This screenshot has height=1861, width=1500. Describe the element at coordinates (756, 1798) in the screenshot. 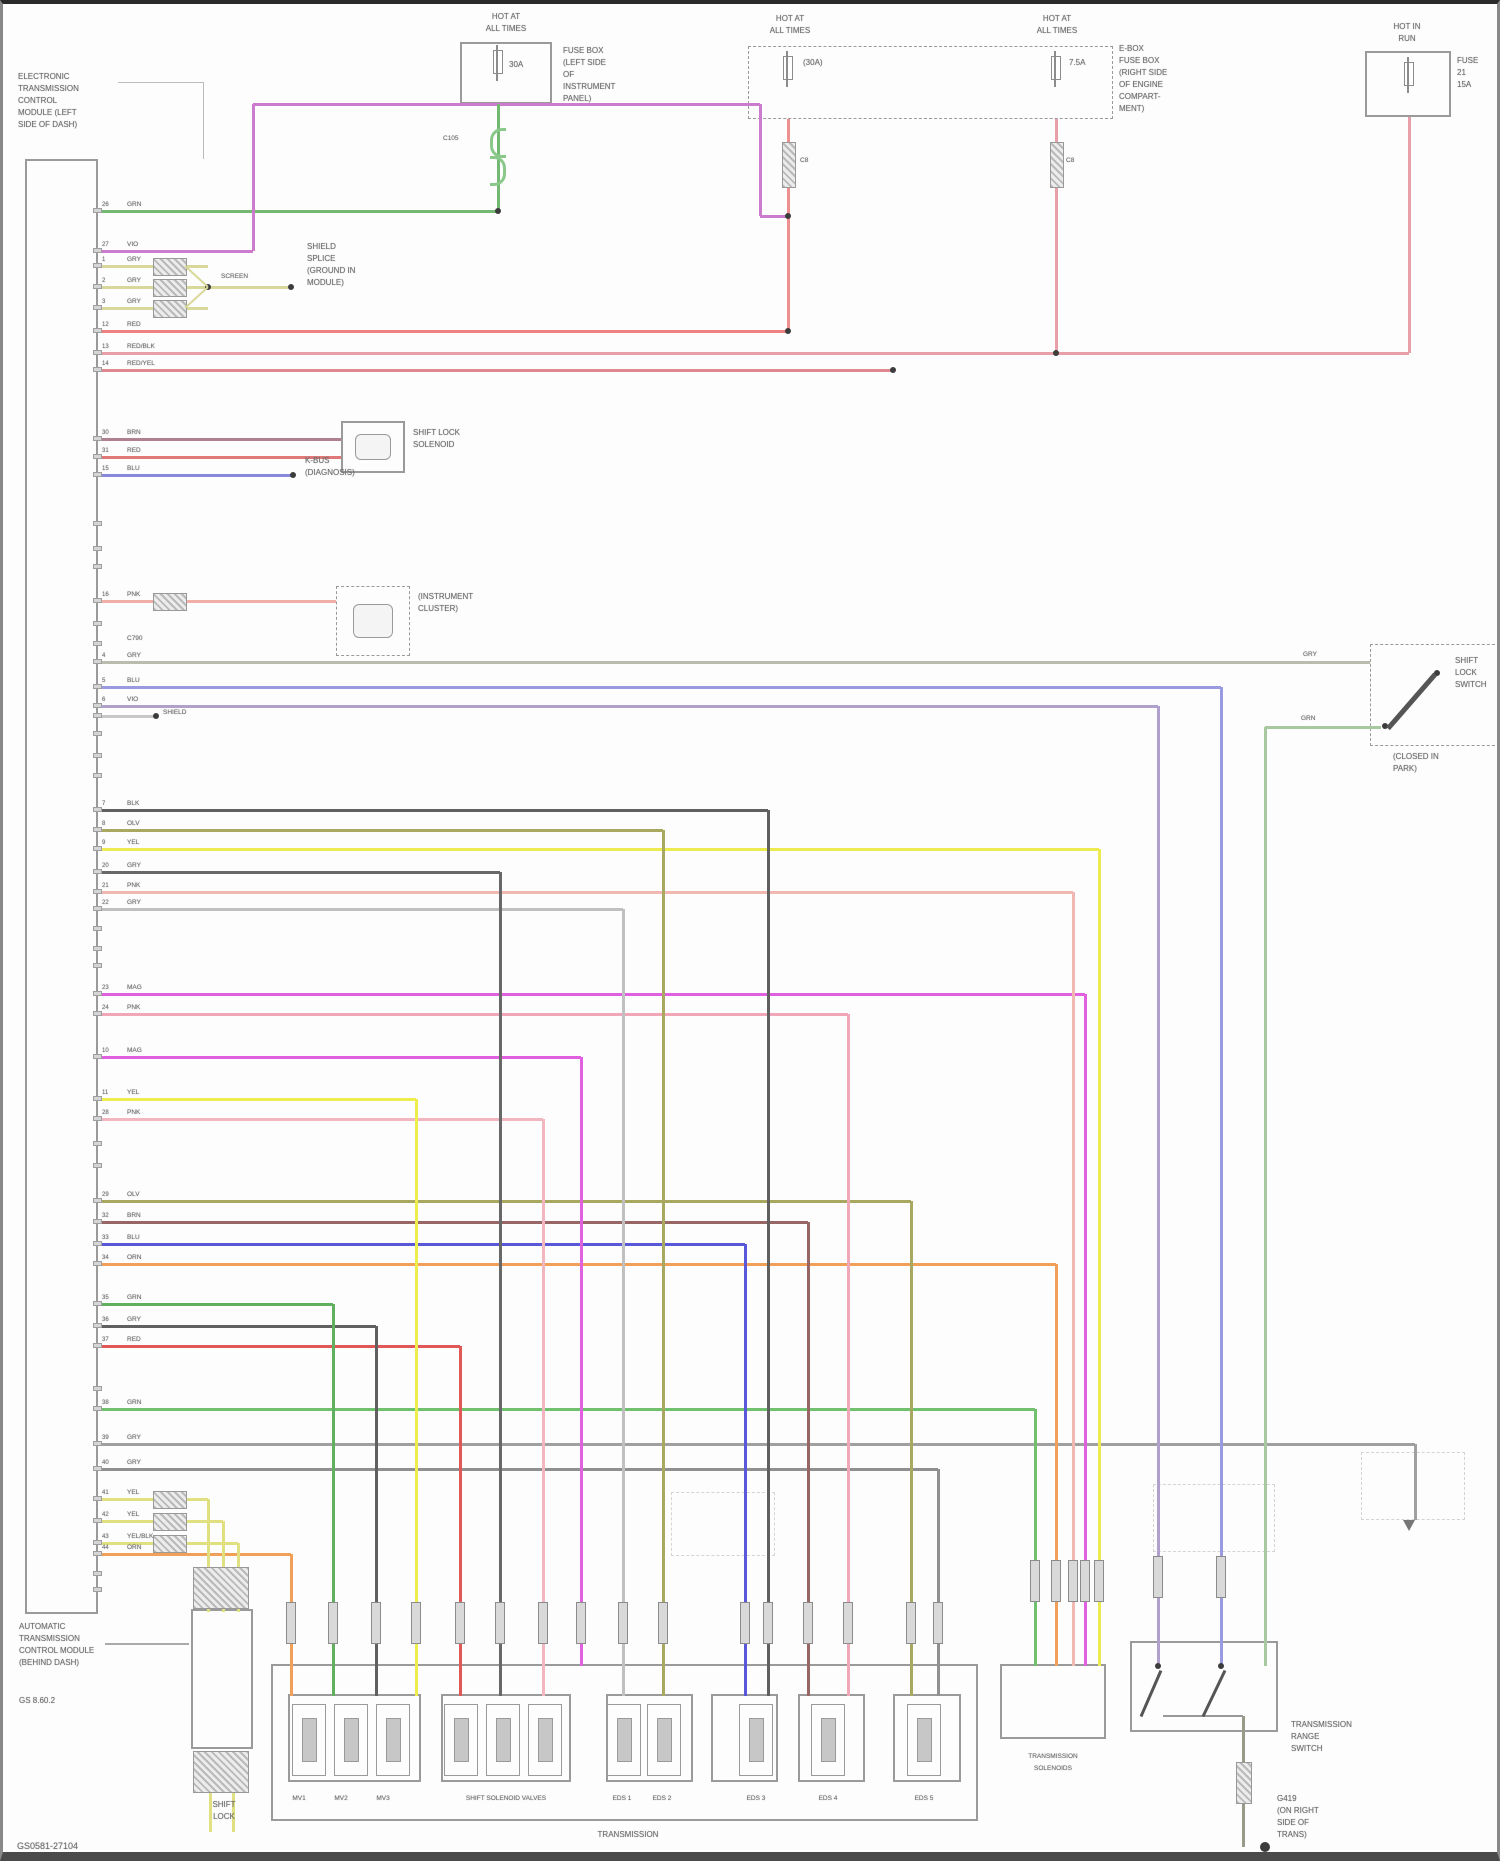

I see `diagram-label: EDS 3` at that location.